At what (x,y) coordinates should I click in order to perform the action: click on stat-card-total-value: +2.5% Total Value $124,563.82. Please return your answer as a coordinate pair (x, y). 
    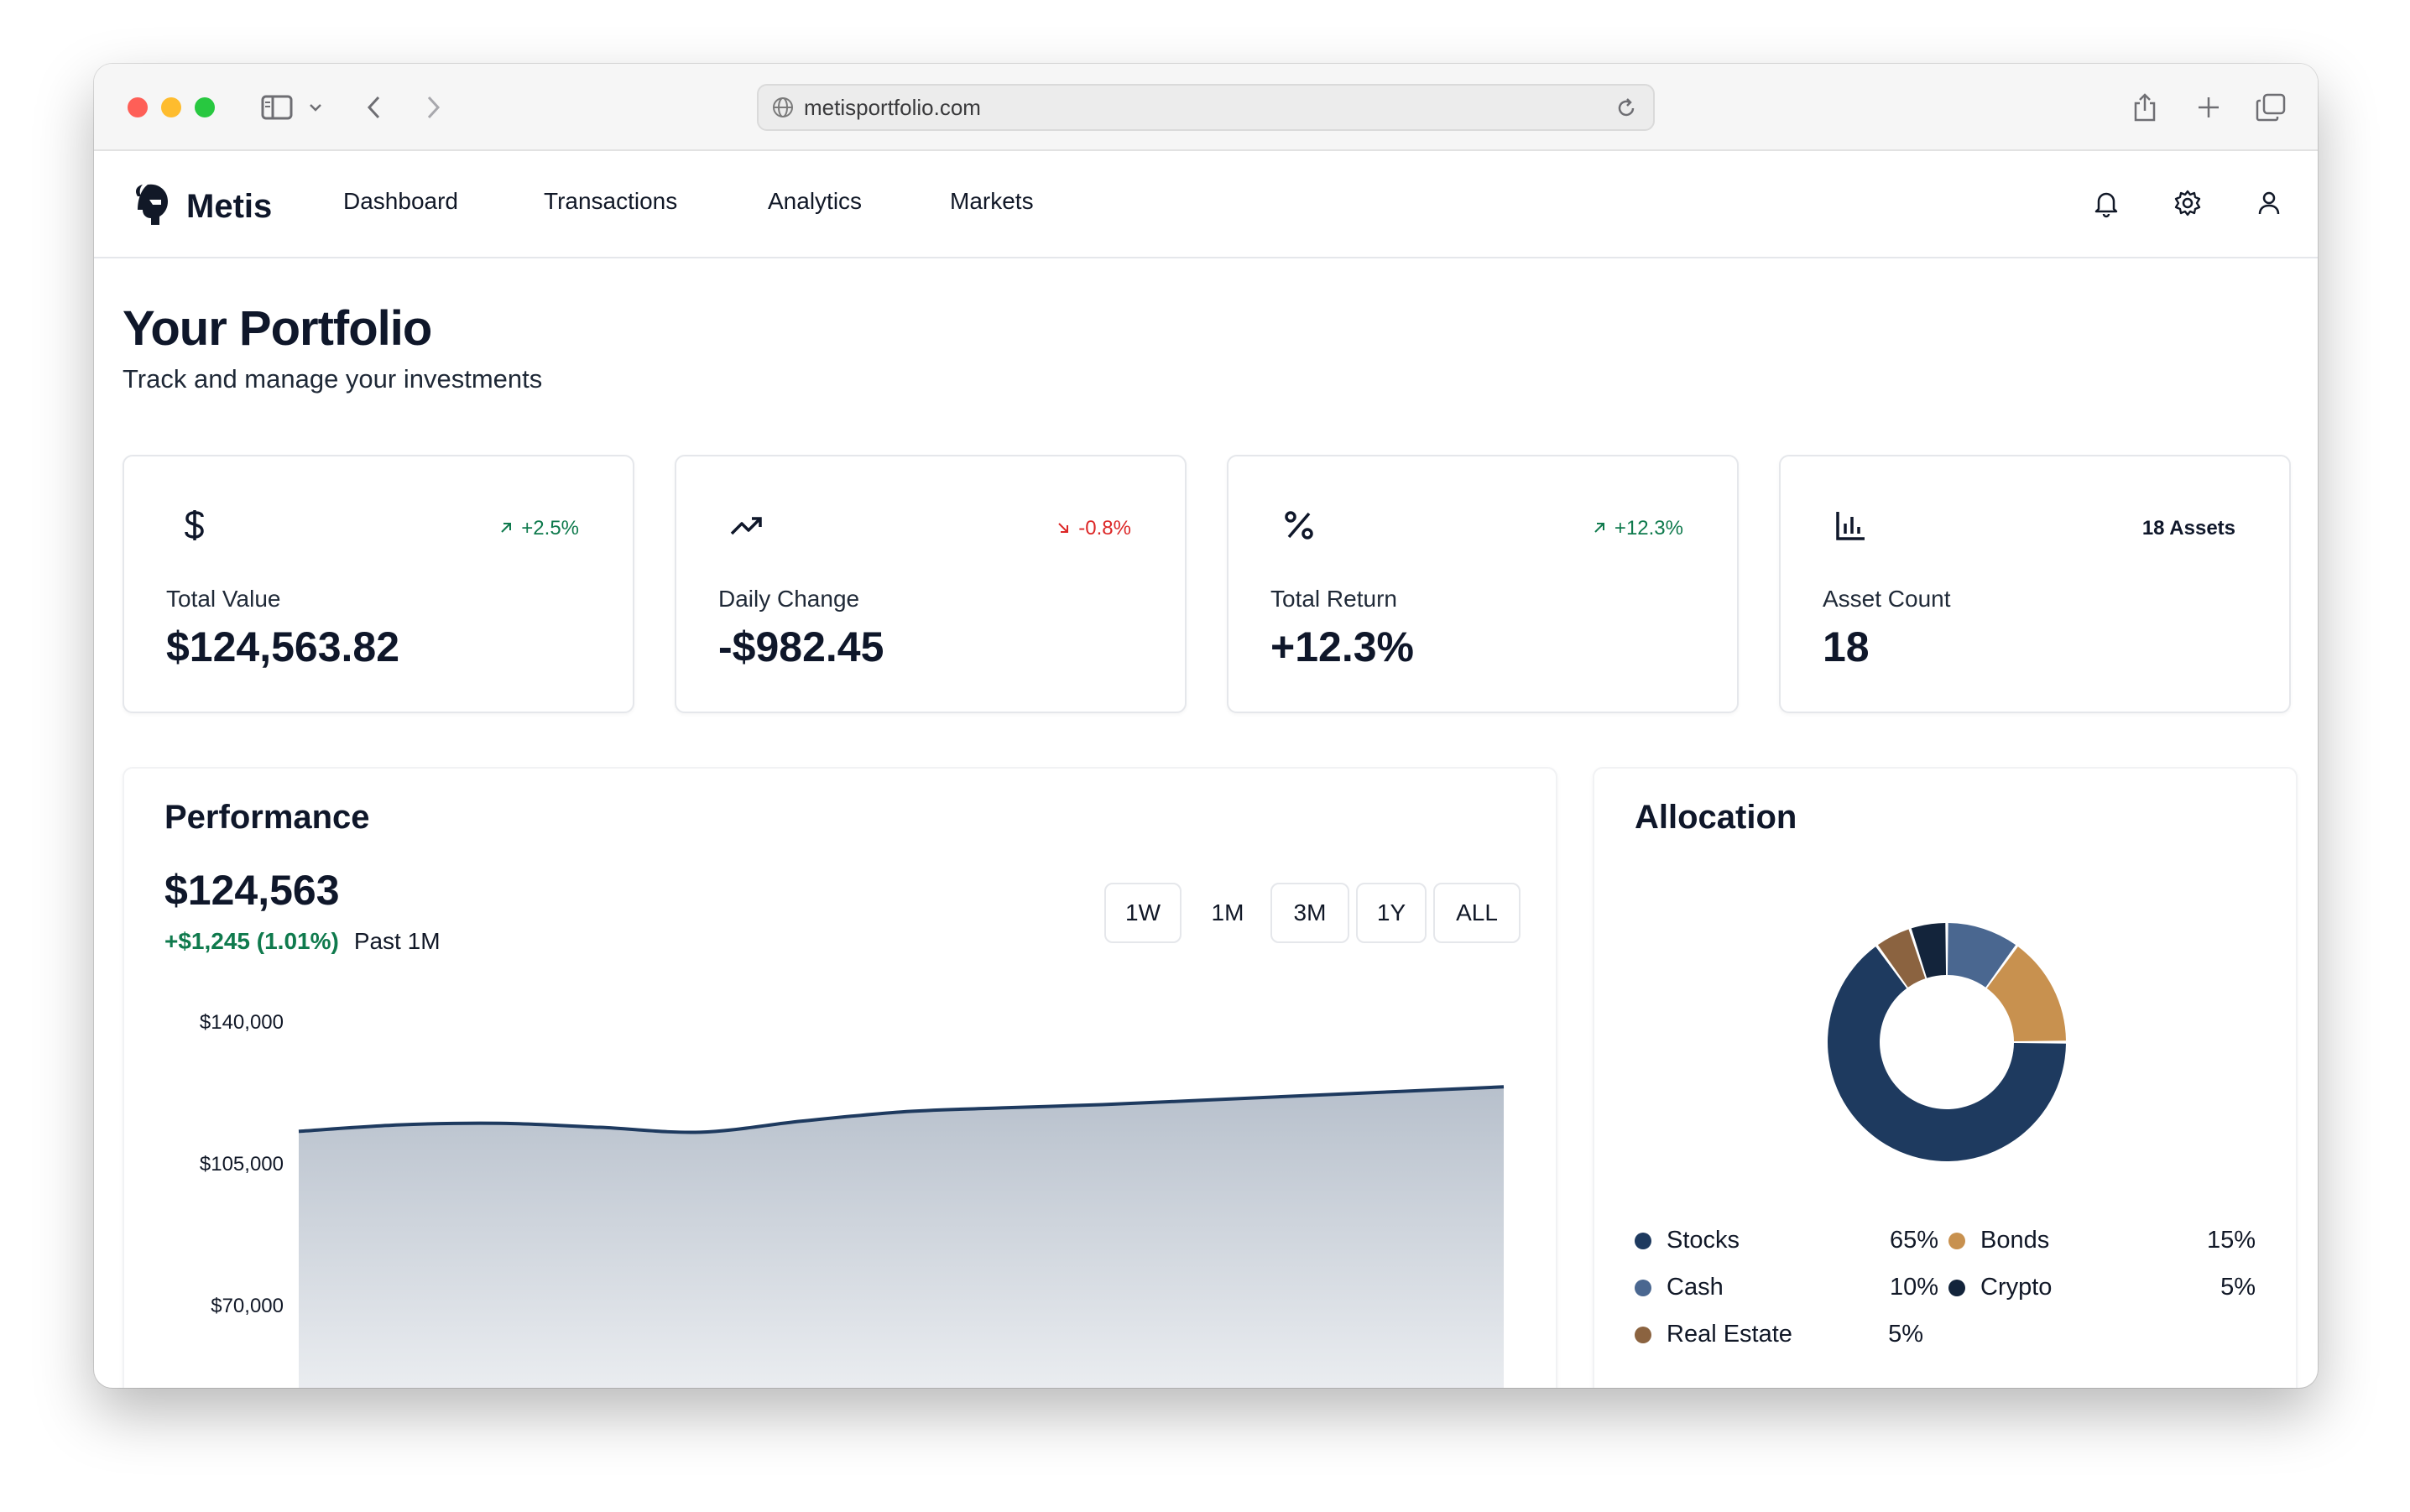
    Looking at the image, I should click on (378, 584).